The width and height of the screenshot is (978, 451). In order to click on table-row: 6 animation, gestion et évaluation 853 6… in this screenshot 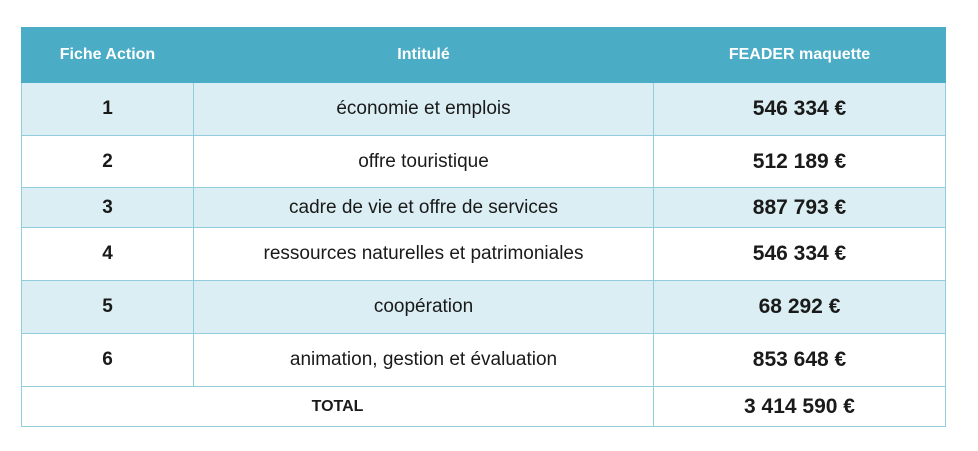, I will do `click(483, 360)`.